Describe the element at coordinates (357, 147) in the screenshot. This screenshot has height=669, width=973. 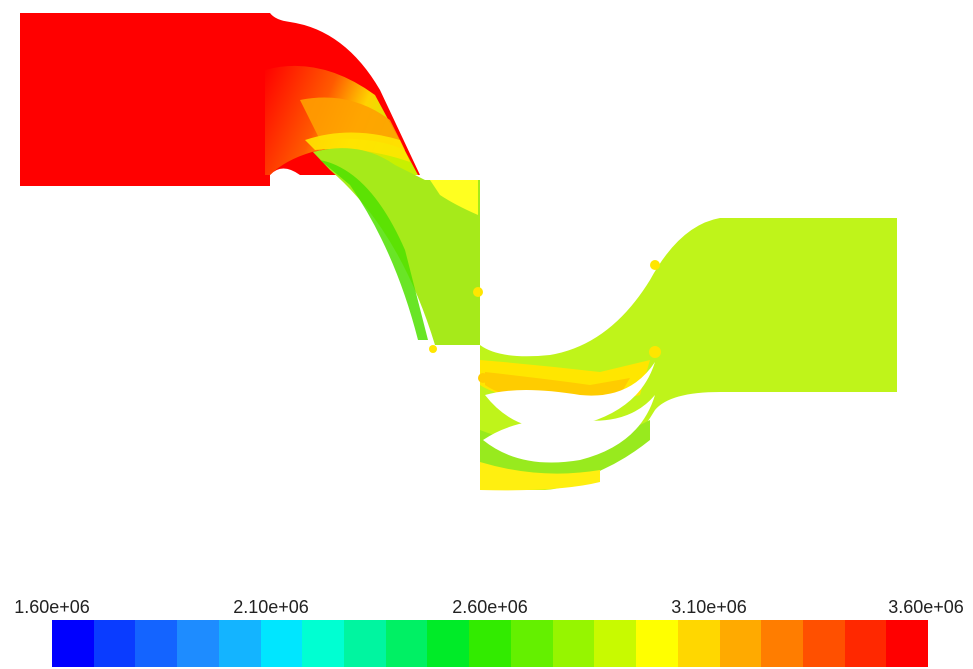
I see `transition-yellow` at that location.